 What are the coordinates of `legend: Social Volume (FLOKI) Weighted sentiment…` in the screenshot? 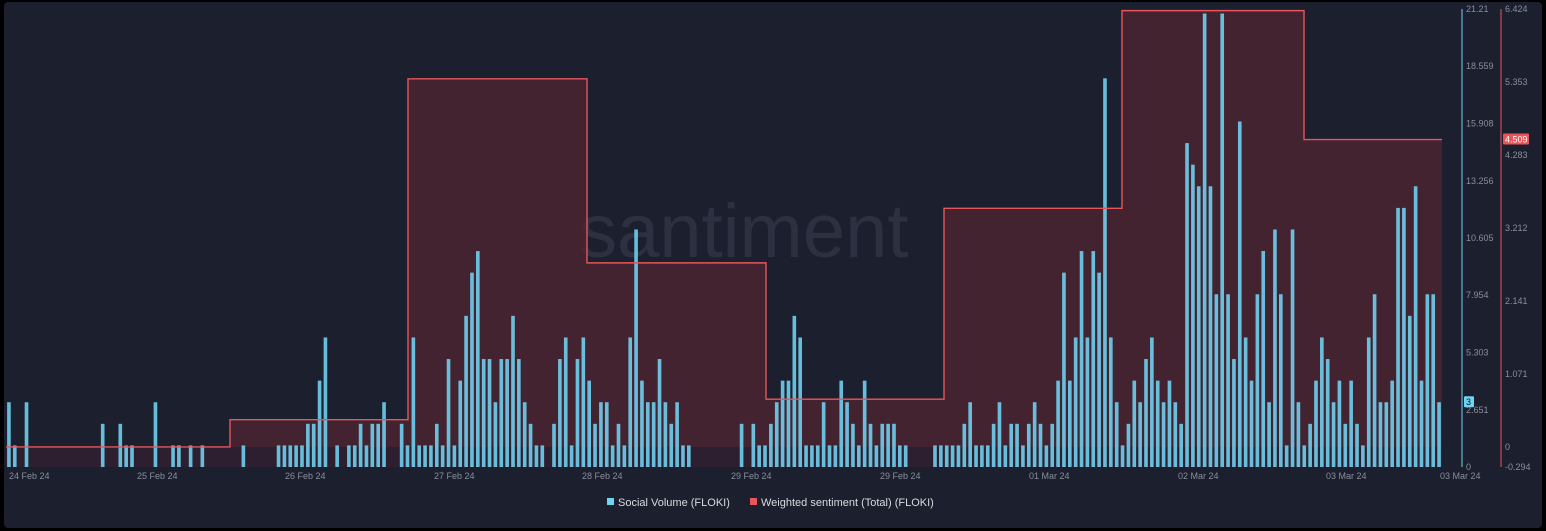 It's located at (770, 503).